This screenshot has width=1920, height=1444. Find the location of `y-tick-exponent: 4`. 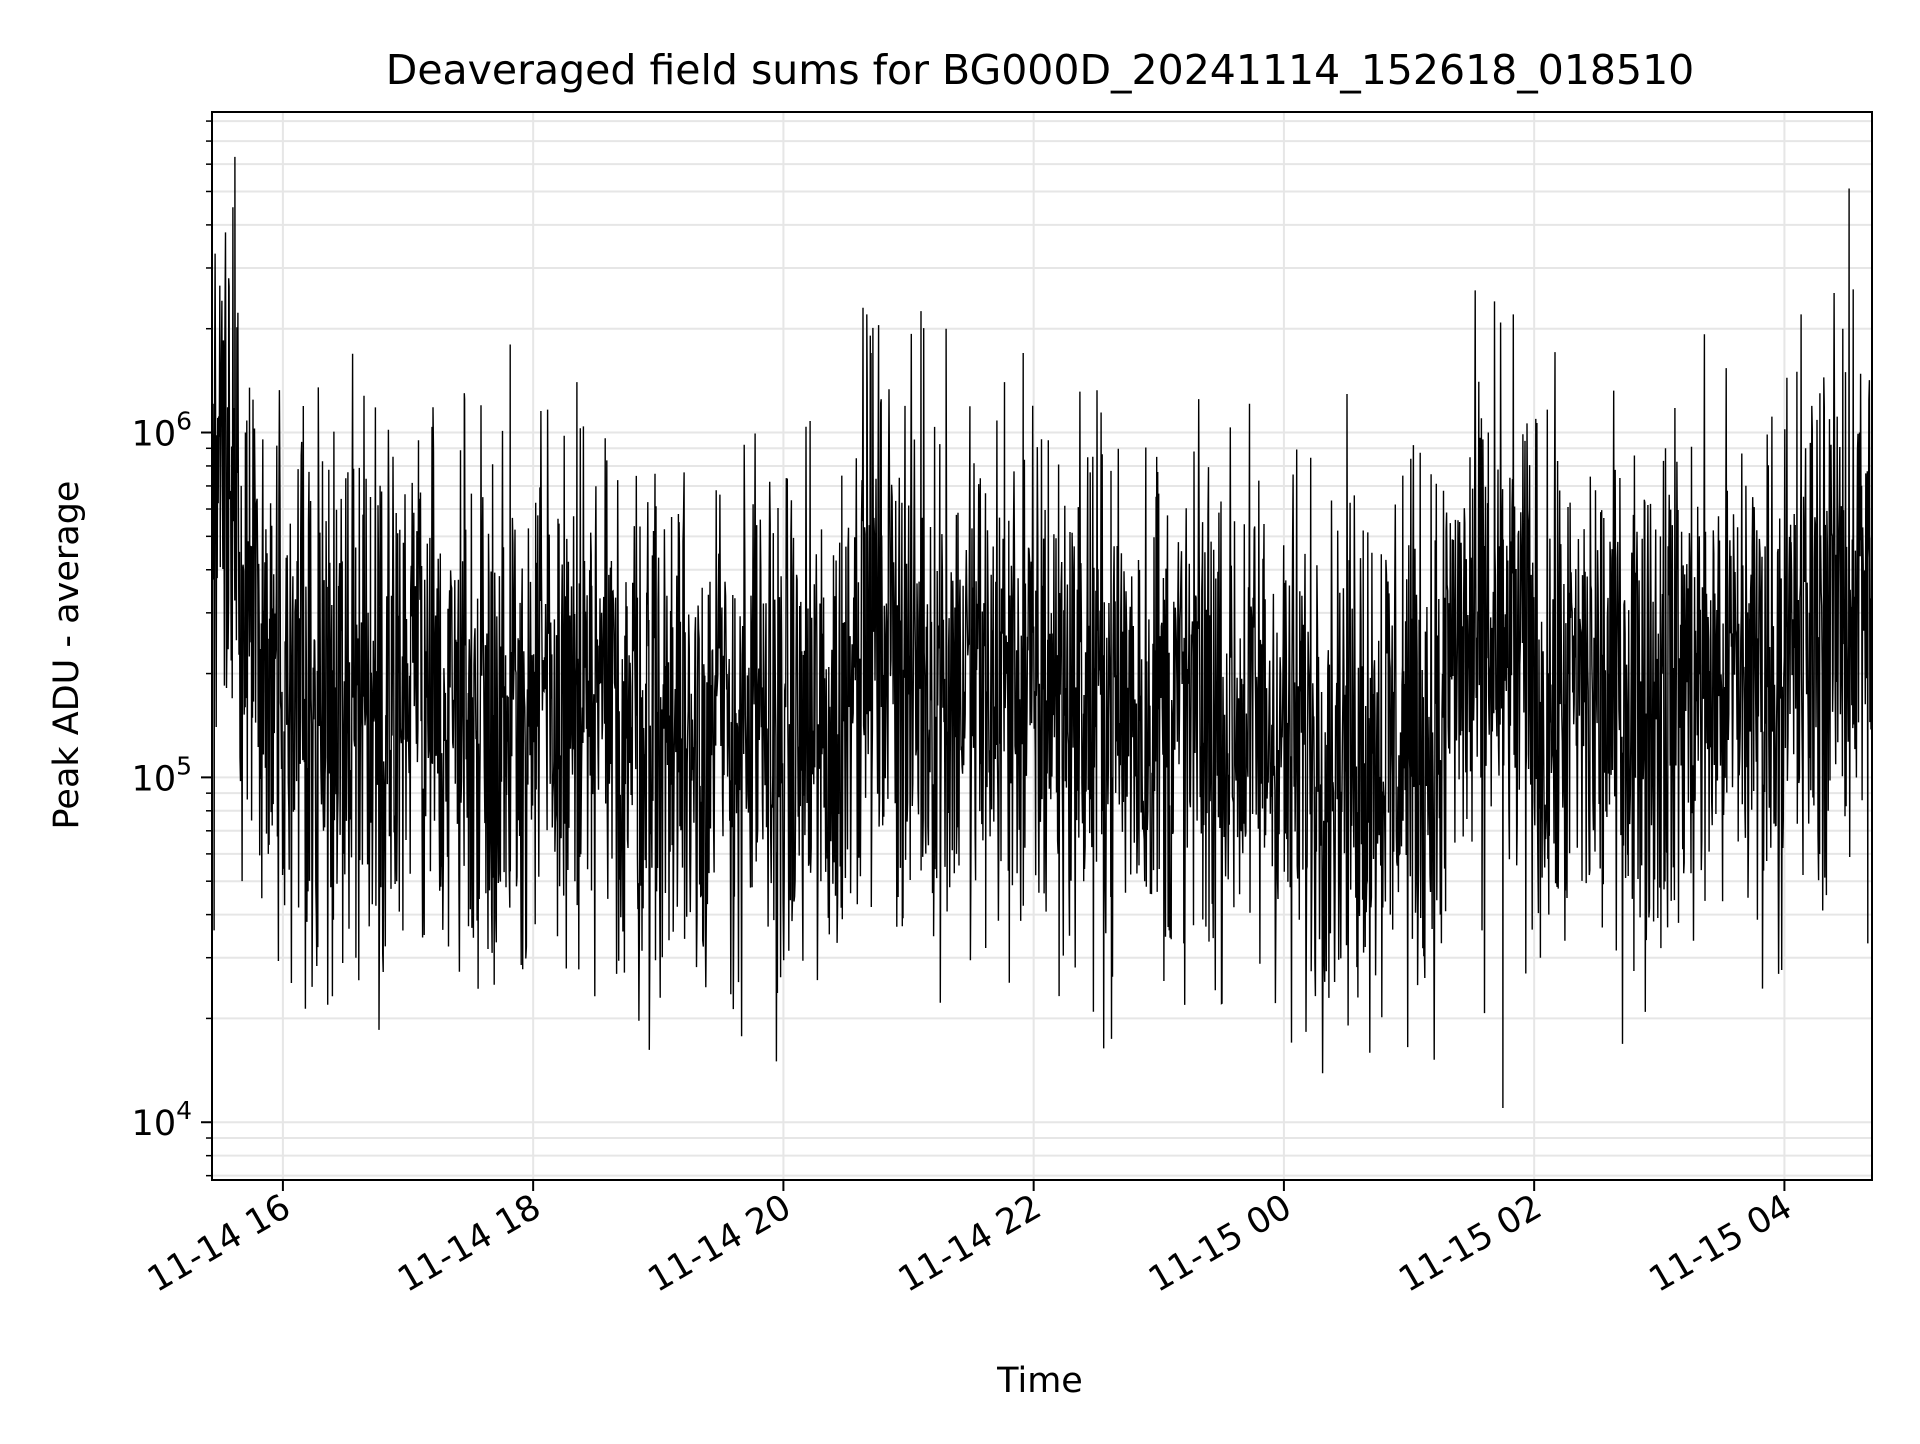

y-tick-exponent: 4 is located at coordinates (184, 1110).